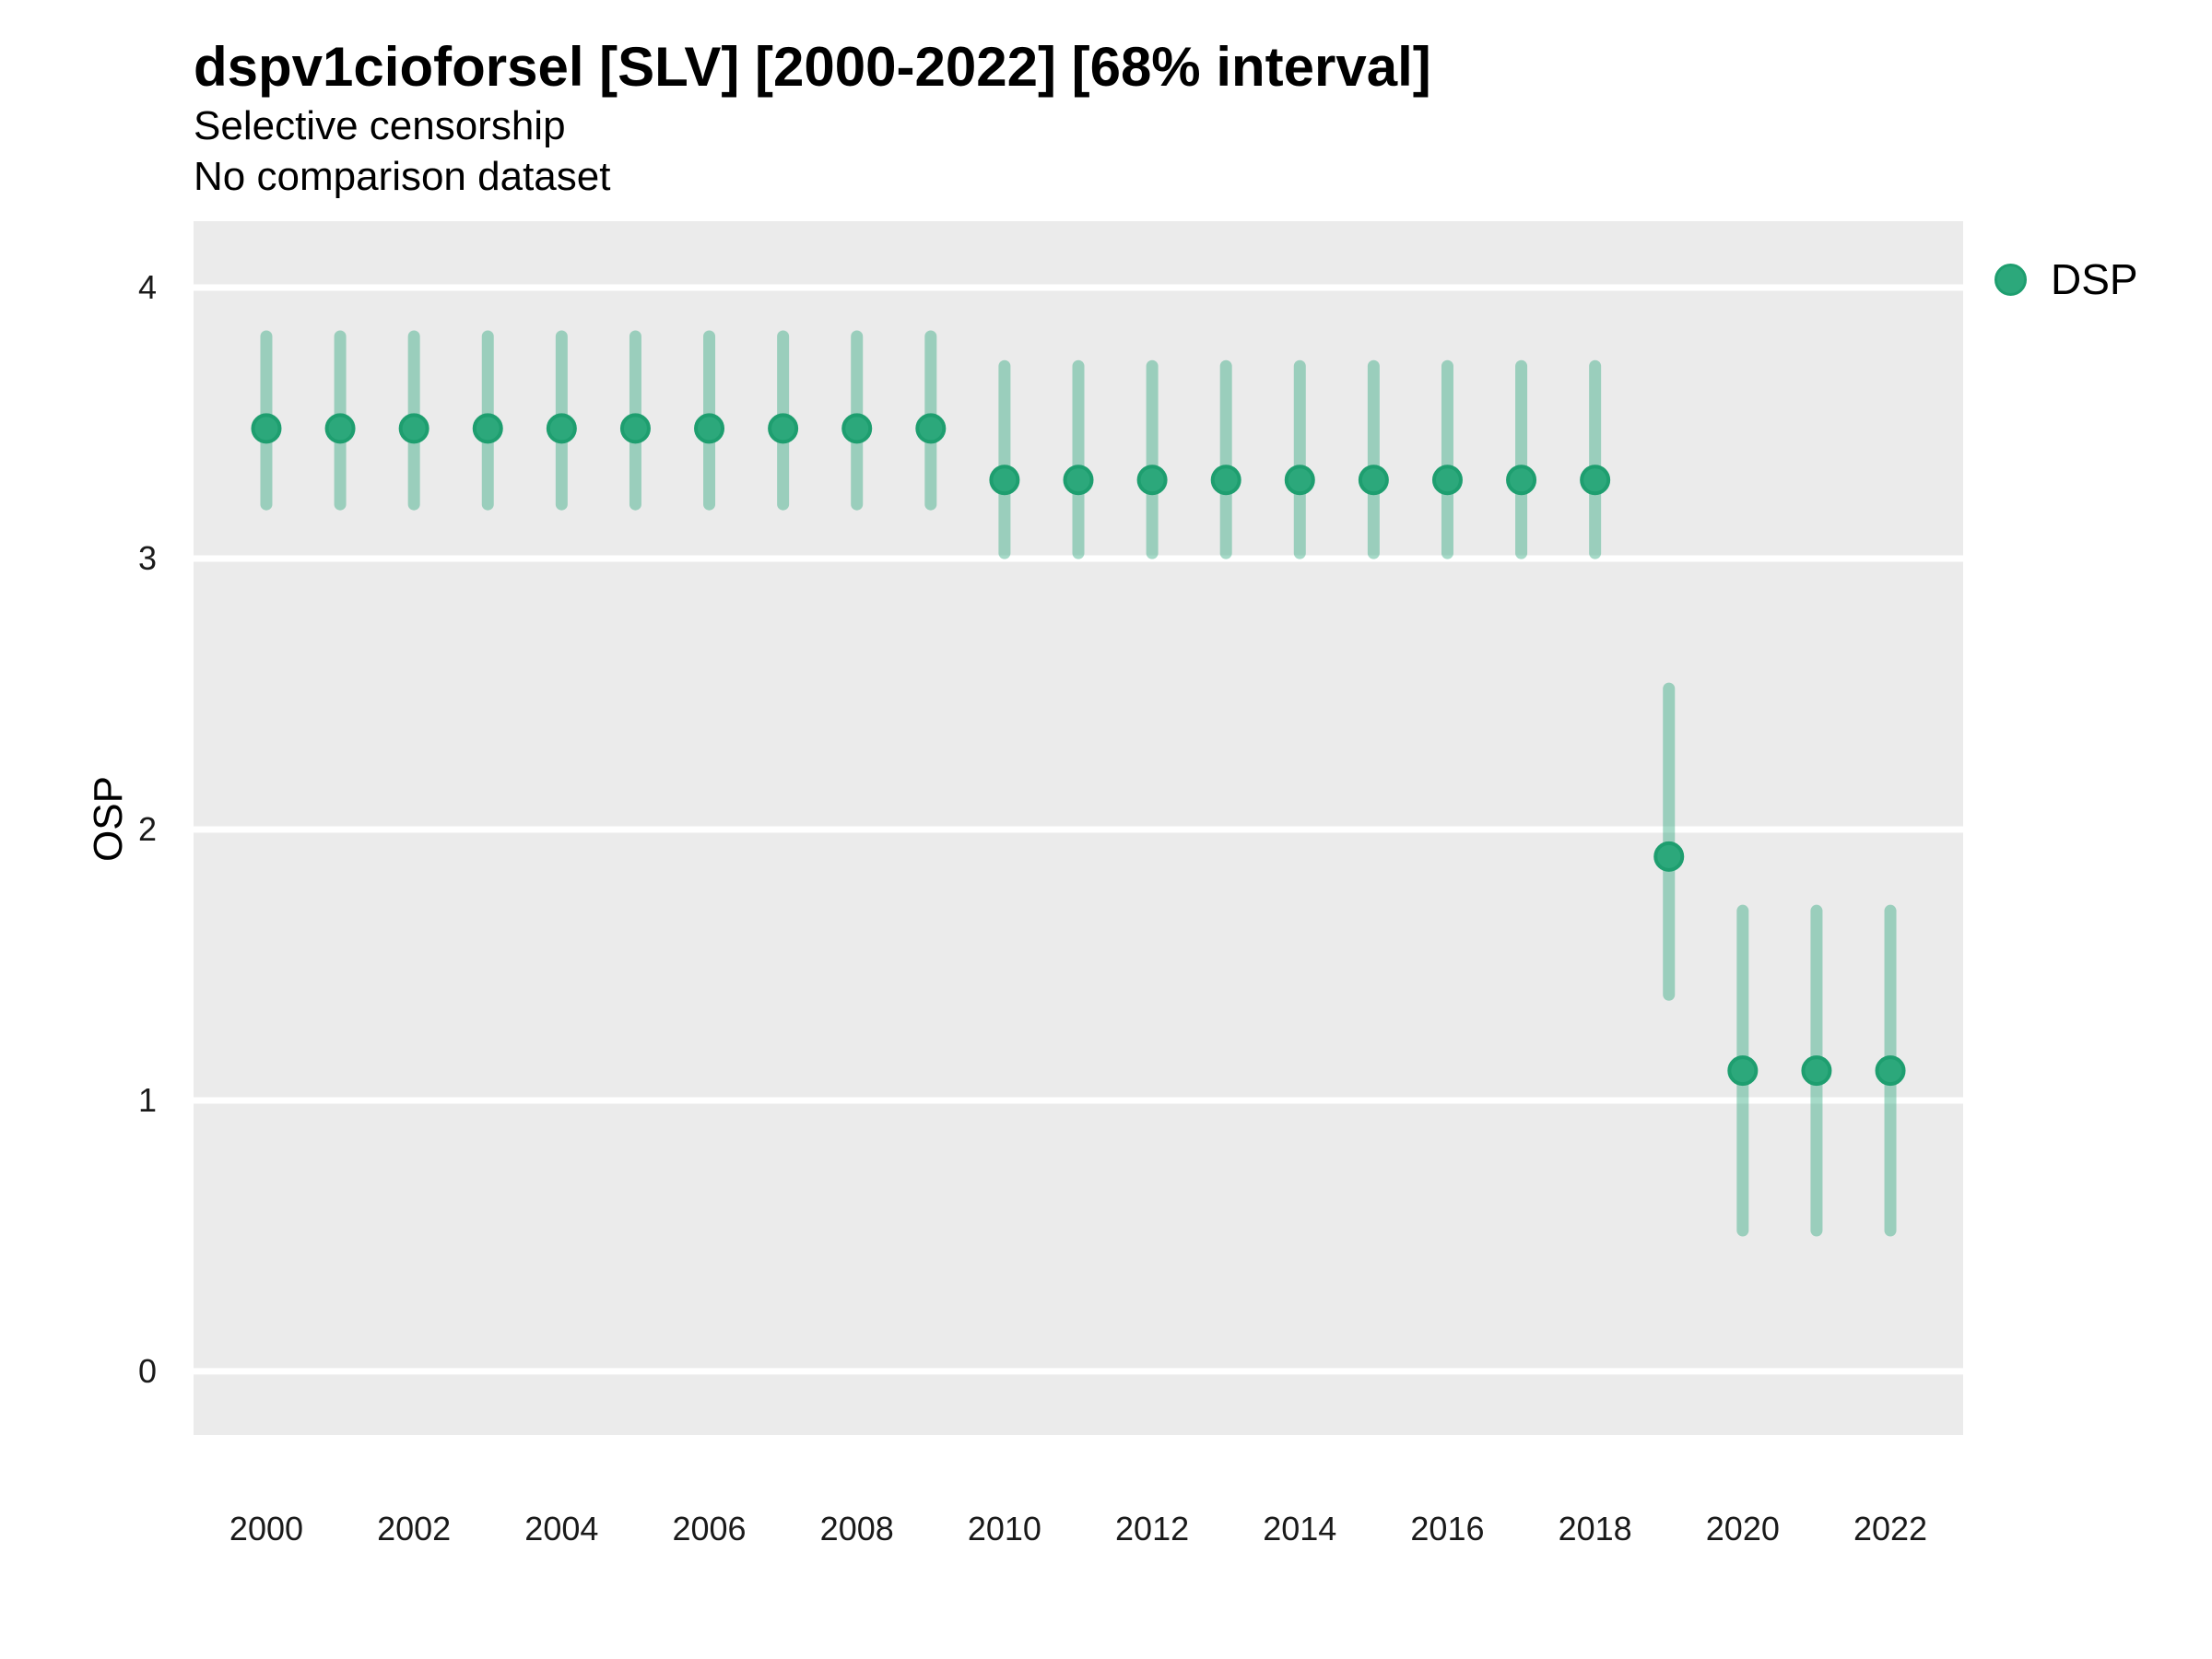 This screenshot has width=2212, height=1659. What do you see at coordinates (1300, 1528) in the screenshot?
I see `x-tick-label-2014: 2014` at bounding box center [1300, 1528].